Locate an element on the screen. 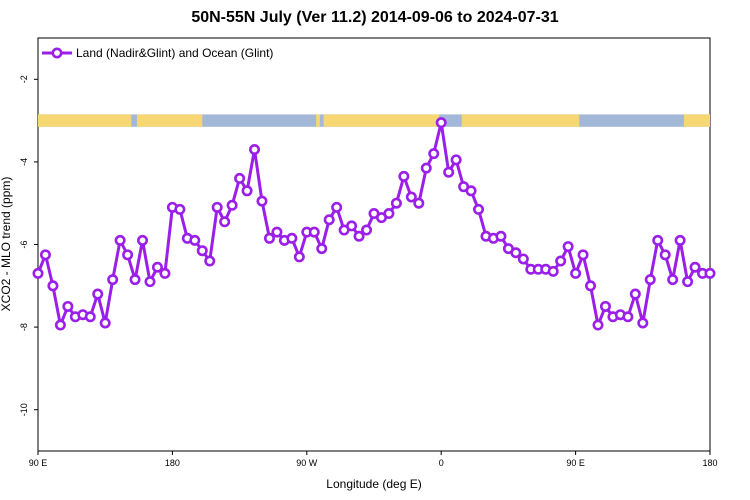 This screenshot has width=750, height=500. y-tick-label: -6 is located at coordinates (24, 244).